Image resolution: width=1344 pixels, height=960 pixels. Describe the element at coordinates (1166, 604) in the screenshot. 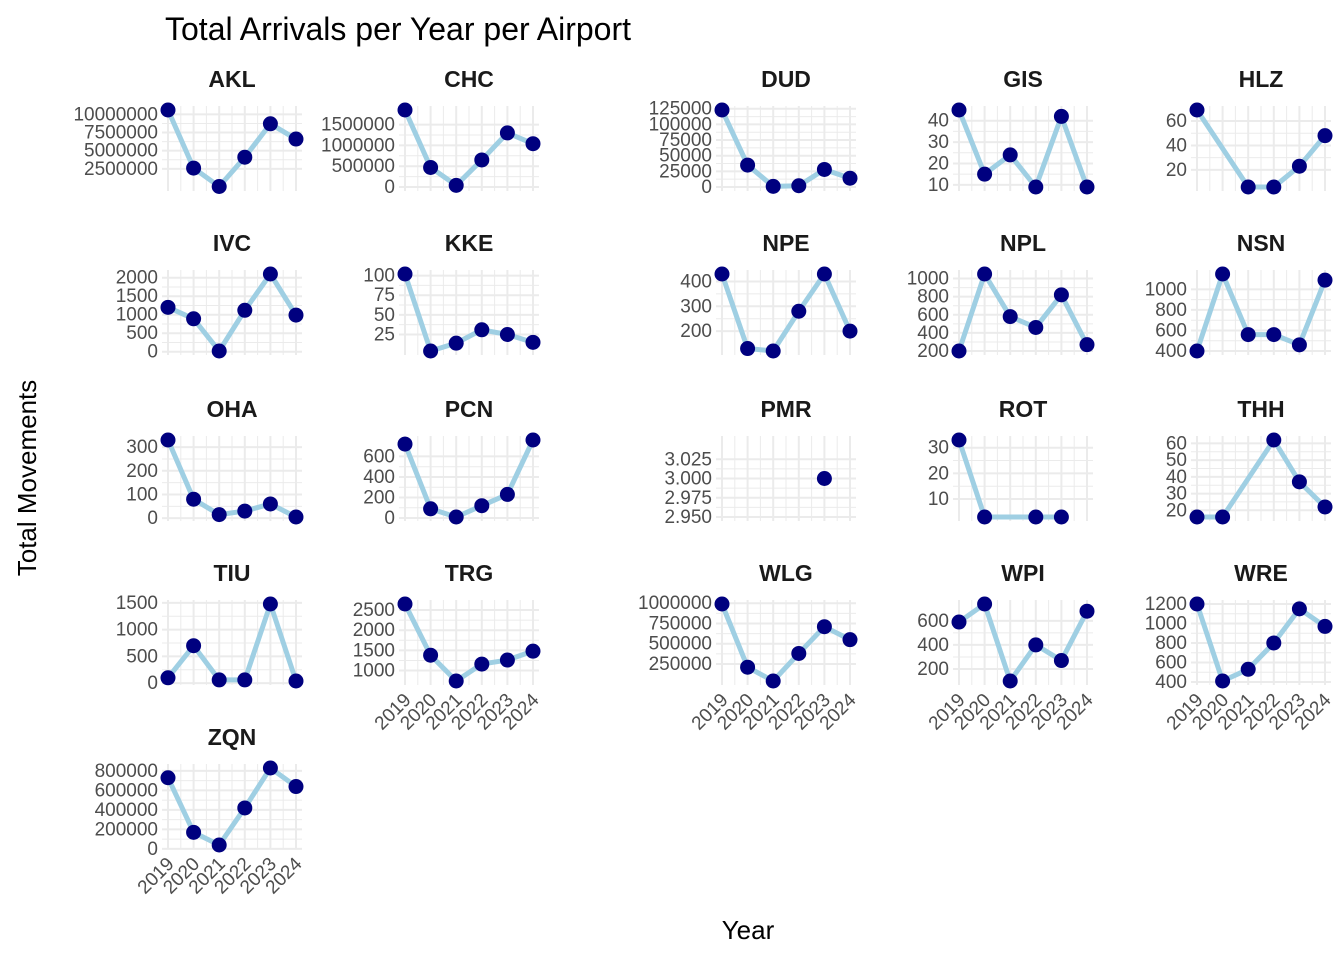

I see `y-tick-label: 1200` at that location.